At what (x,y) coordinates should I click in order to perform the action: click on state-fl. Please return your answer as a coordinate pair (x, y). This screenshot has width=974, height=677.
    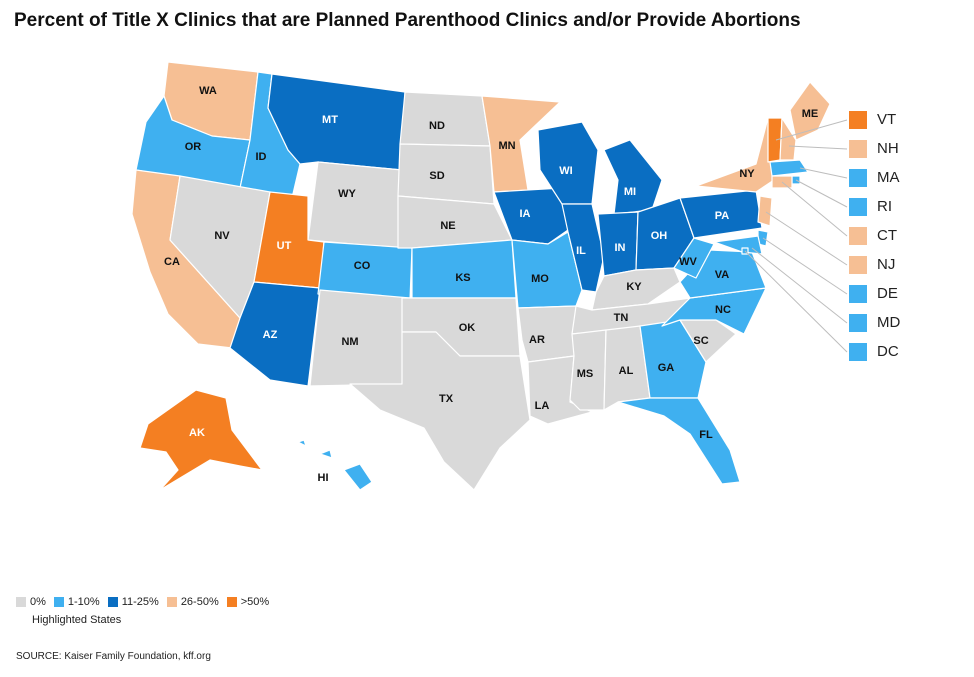
    Looking at the image, I should click on (679, 441).